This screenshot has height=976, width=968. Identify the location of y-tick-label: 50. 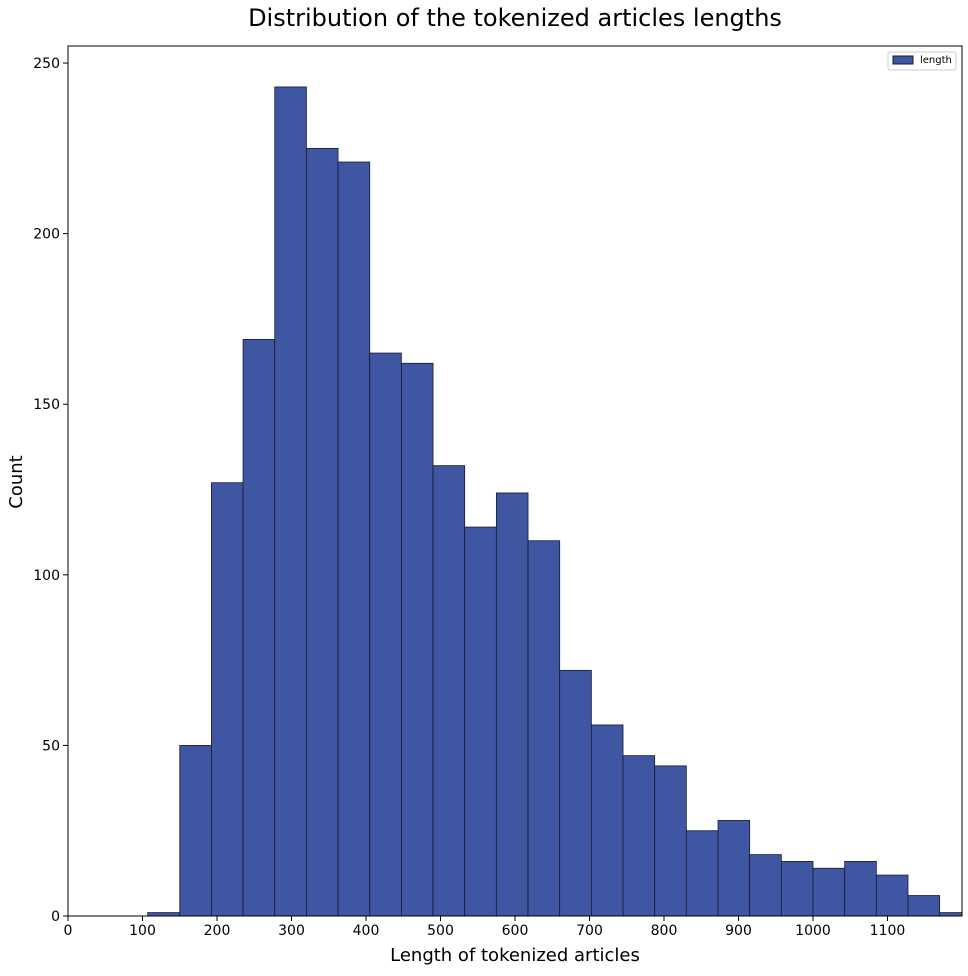
(51, 746).